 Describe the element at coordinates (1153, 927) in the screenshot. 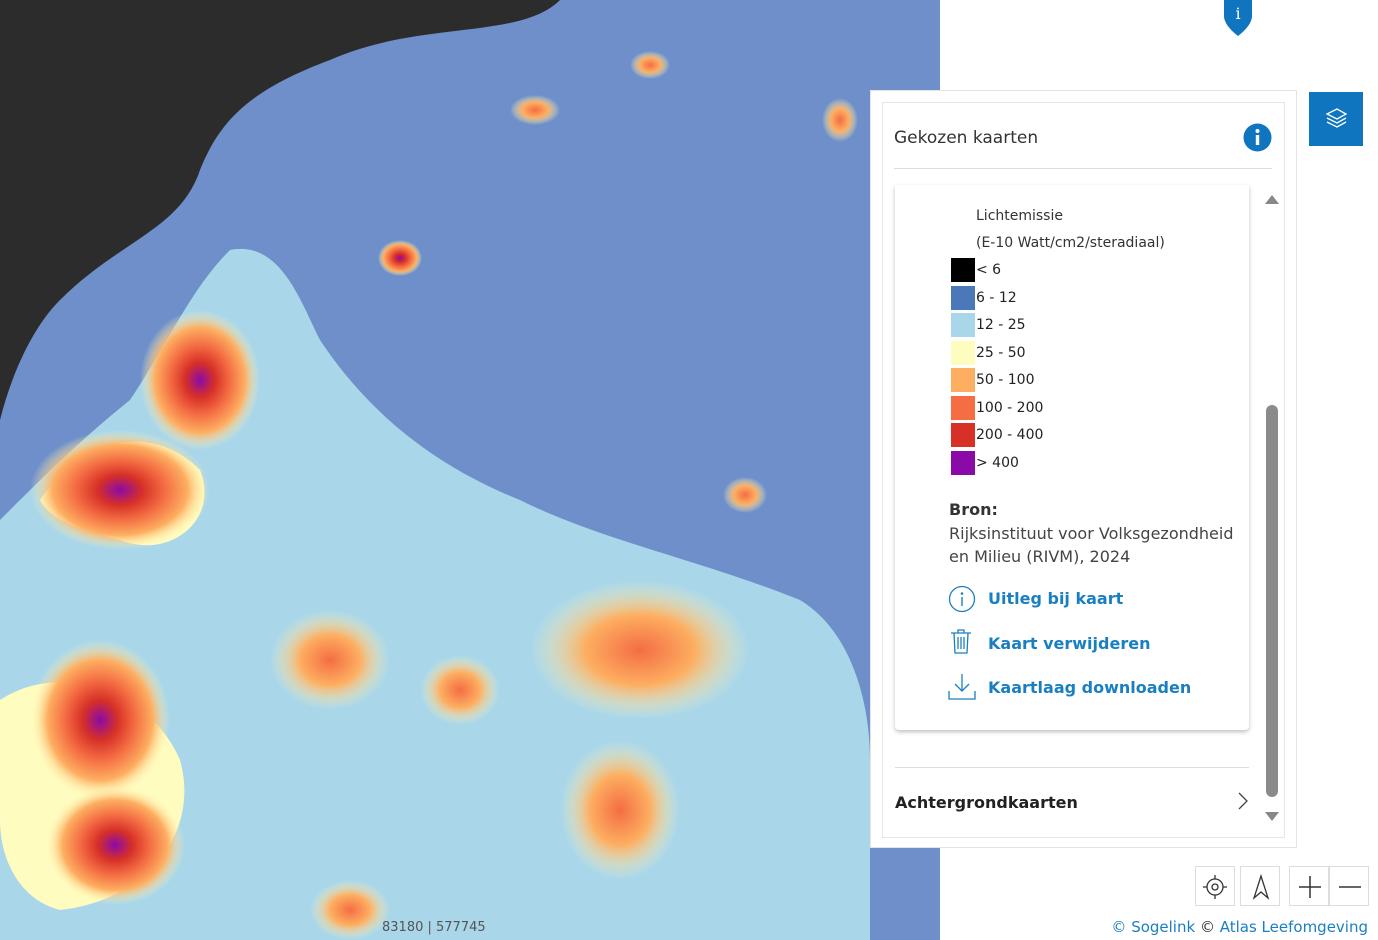

I see `attribution-link: © Sogelink` at that location.